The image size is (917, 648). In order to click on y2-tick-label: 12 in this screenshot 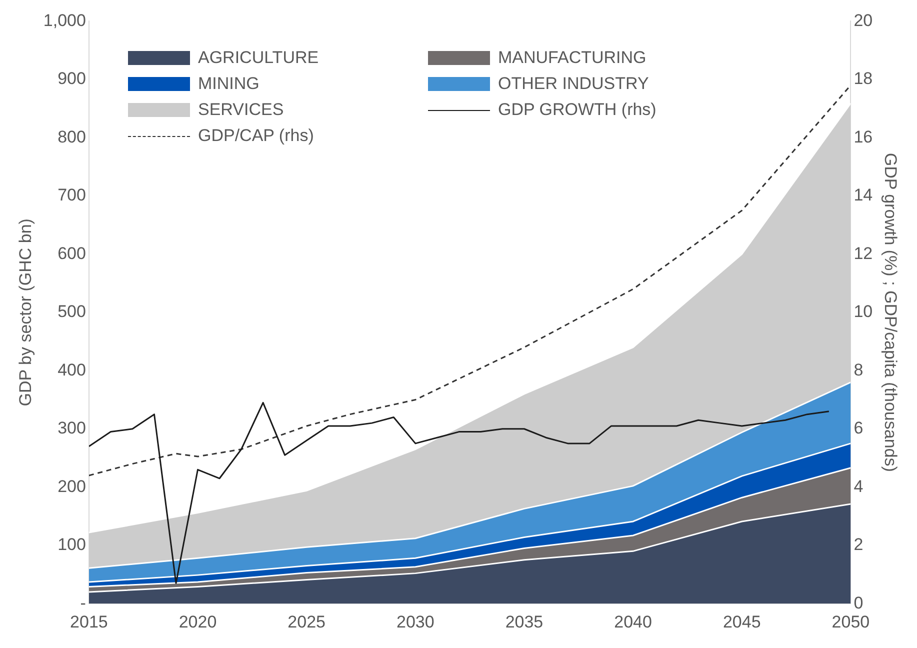, I will do `click(863, 253)`.